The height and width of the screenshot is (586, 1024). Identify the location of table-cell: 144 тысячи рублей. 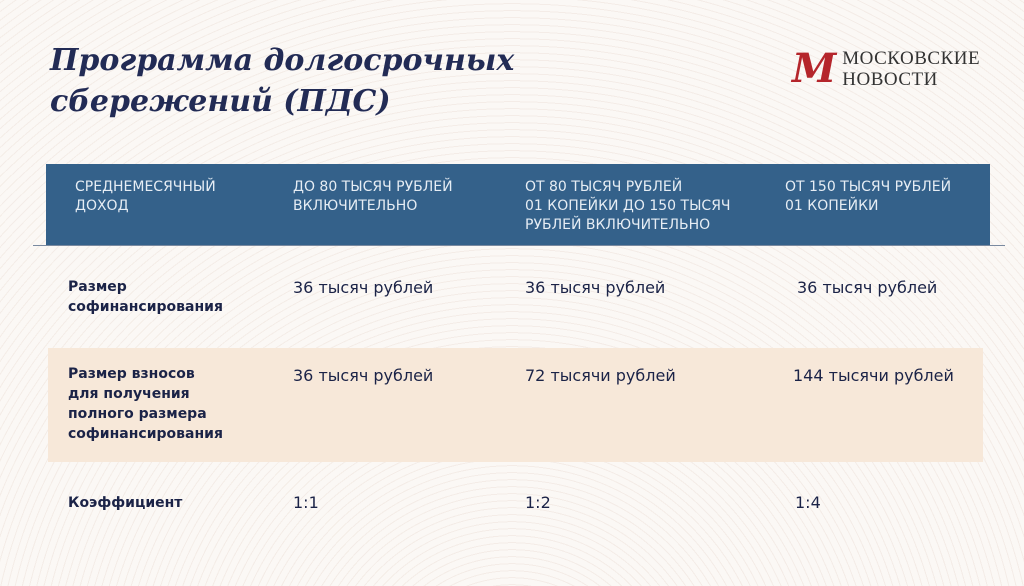
(873, 375).